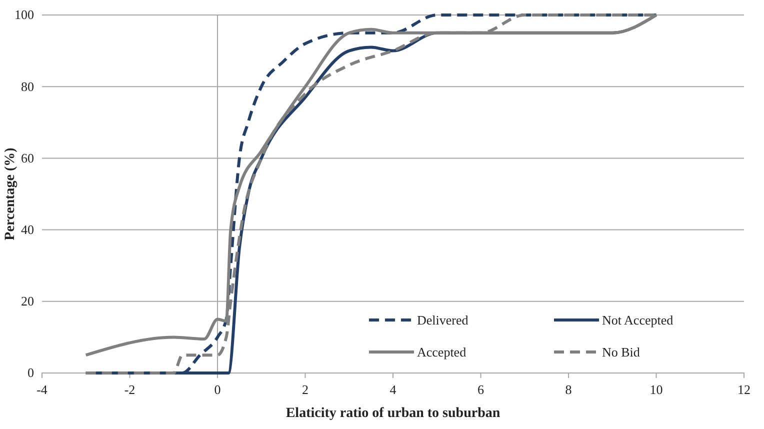 The height and width of the screenshot is (429, 764). Describe the element at coordinates (393, 413) in the screenshot. I see `x-axis-title: Elaticity ratio of urban to suburban` at that location.